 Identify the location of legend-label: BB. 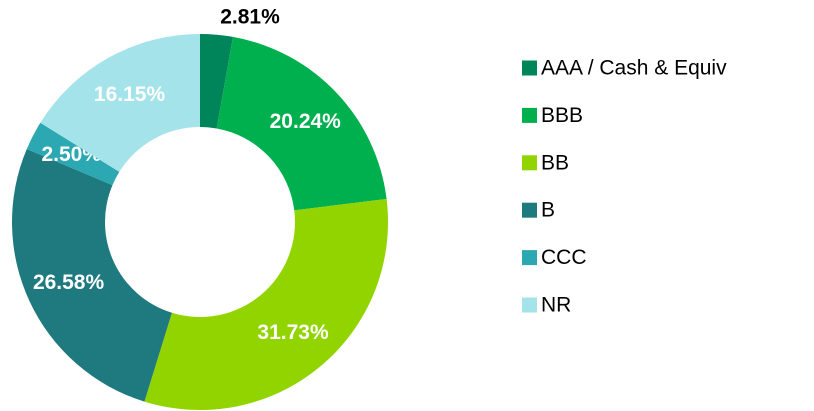
(555, 162).